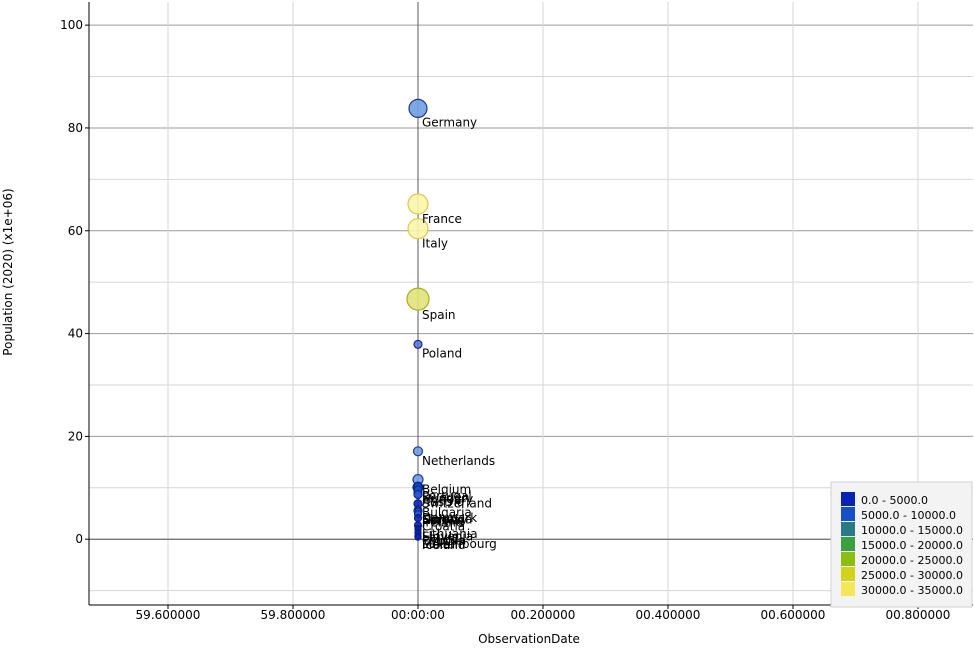 Image resolution: width=974 pixels, height=650 pixels. What do you see at coordinates (75, 334) in the screenshot?
I see `y-tick-label: 40` at bounding box center [75, 334].